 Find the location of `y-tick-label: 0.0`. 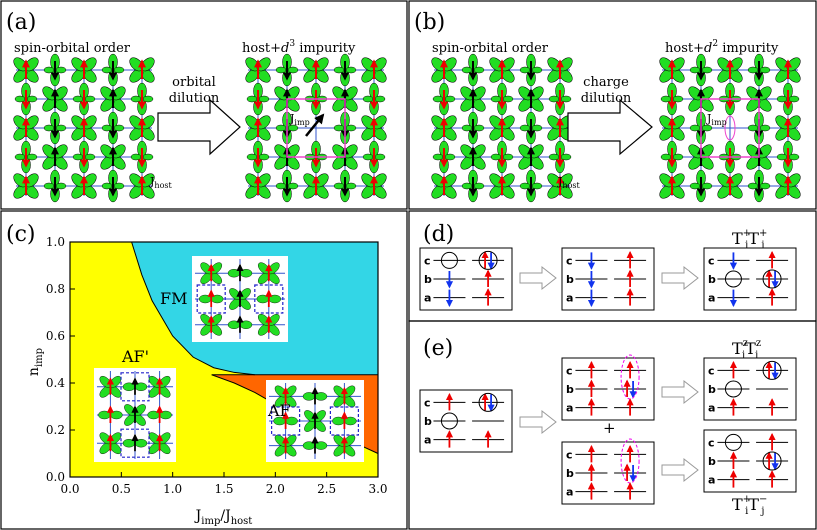

y-tick-label: 0.0 is located at coordinates (55, 477).